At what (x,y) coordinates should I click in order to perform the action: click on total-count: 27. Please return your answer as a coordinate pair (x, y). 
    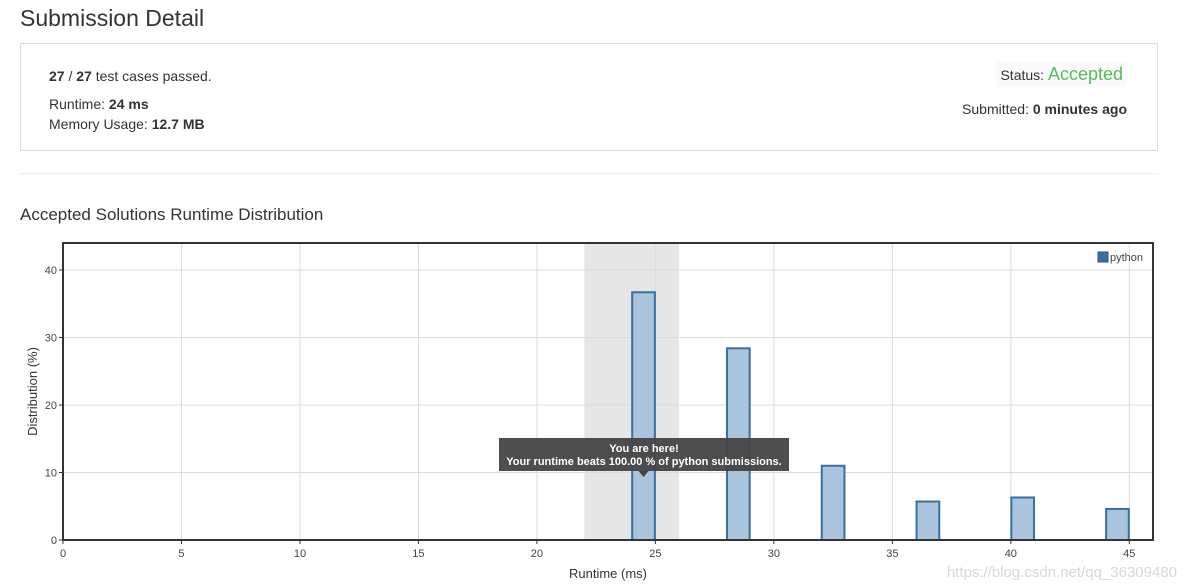
    Looking at the image, I should click on (84, 76).